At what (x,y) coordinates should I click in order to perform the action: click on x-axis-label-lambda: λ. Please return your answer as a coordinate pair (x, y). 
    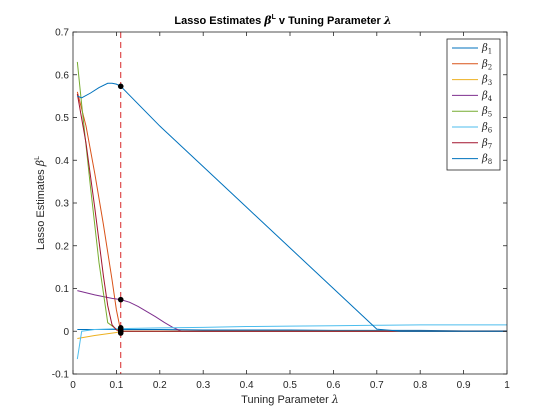
    Looking at the image, I should click on (335, 399).